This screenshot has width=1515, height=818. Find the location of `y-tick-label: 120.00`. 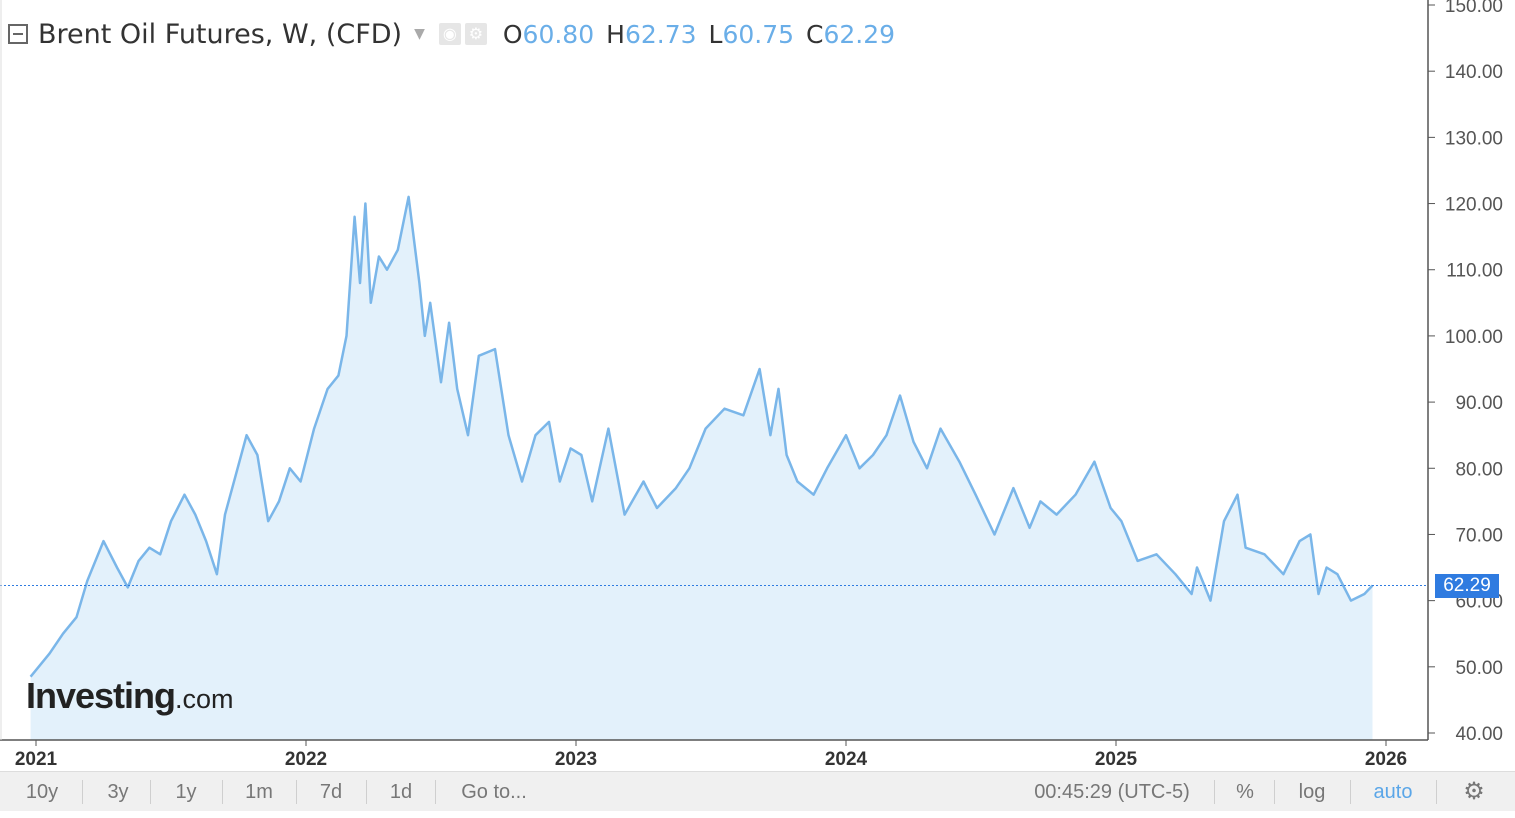

y-tick-label: 120.00 is located at coordinates (1474, 205).